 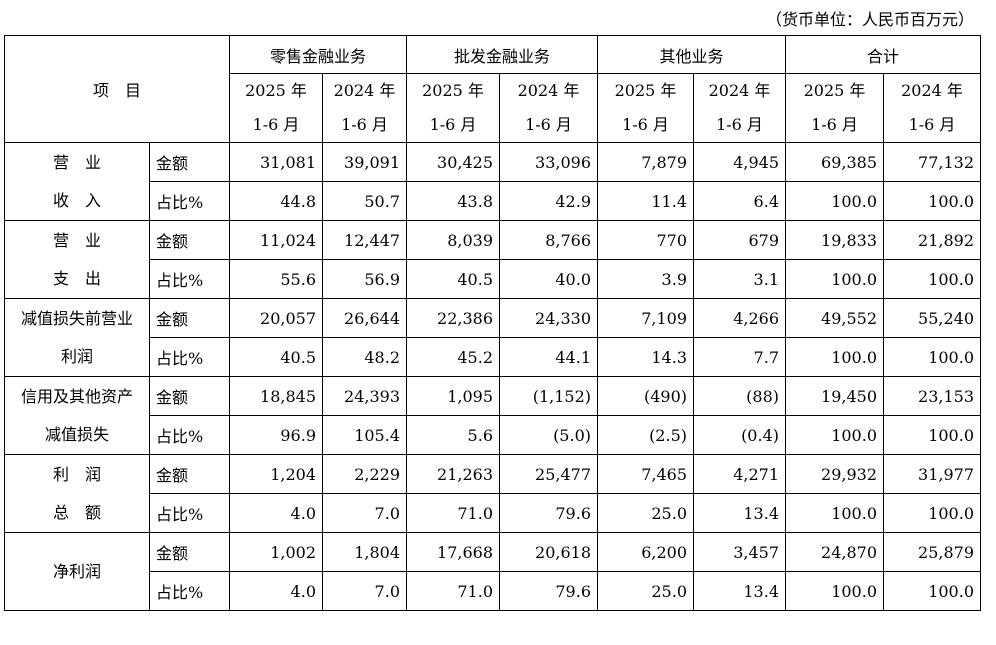 What do you see at coordinates (77, 181) in the screenshot?
I see `row-label: 营 业收 入` at bounding box center [77, 181].